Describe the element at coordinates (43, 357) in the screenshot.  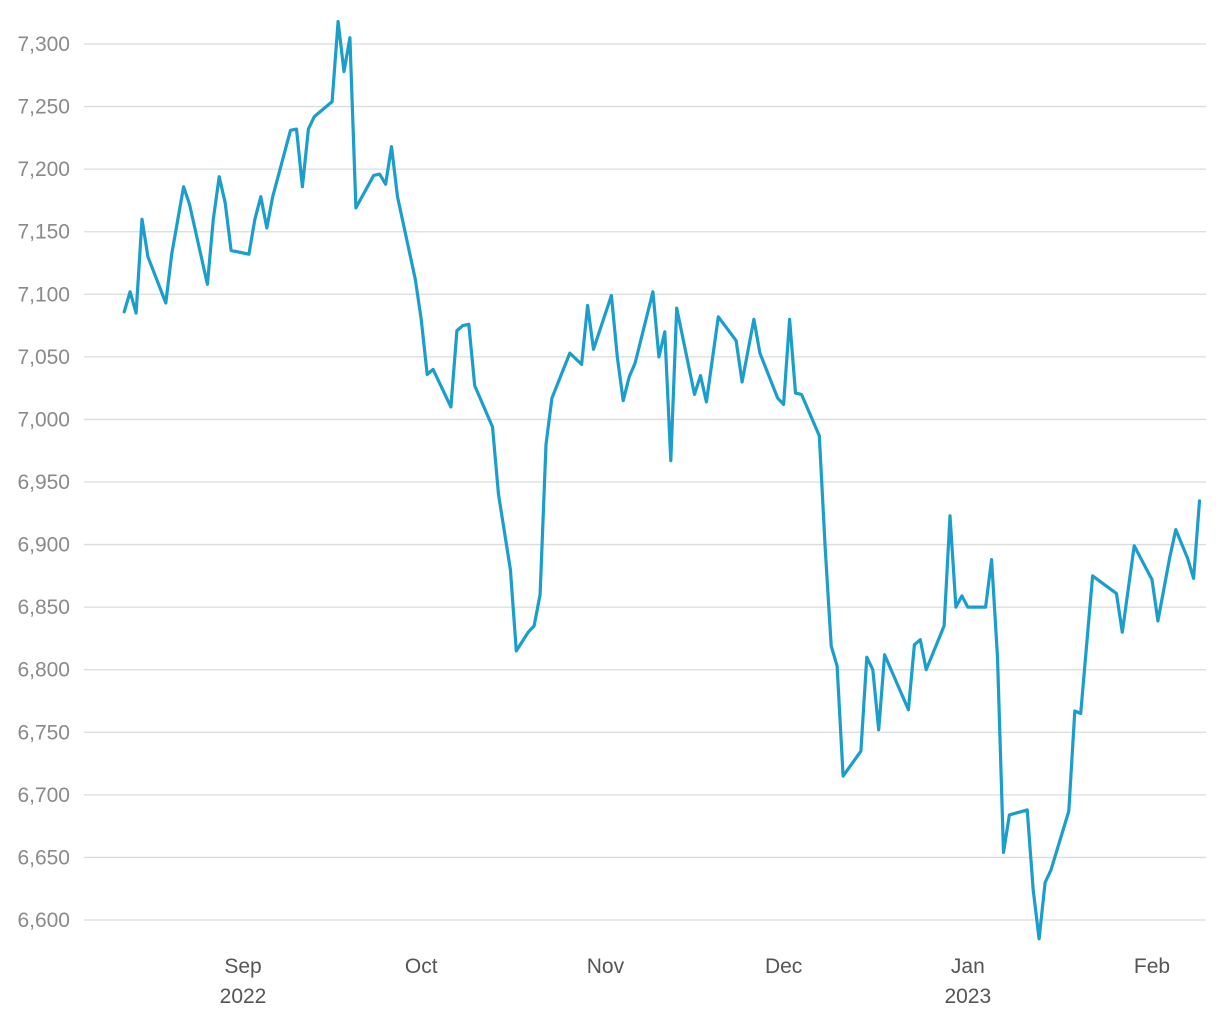
I see `y-tick-label: 7,050` at that location.